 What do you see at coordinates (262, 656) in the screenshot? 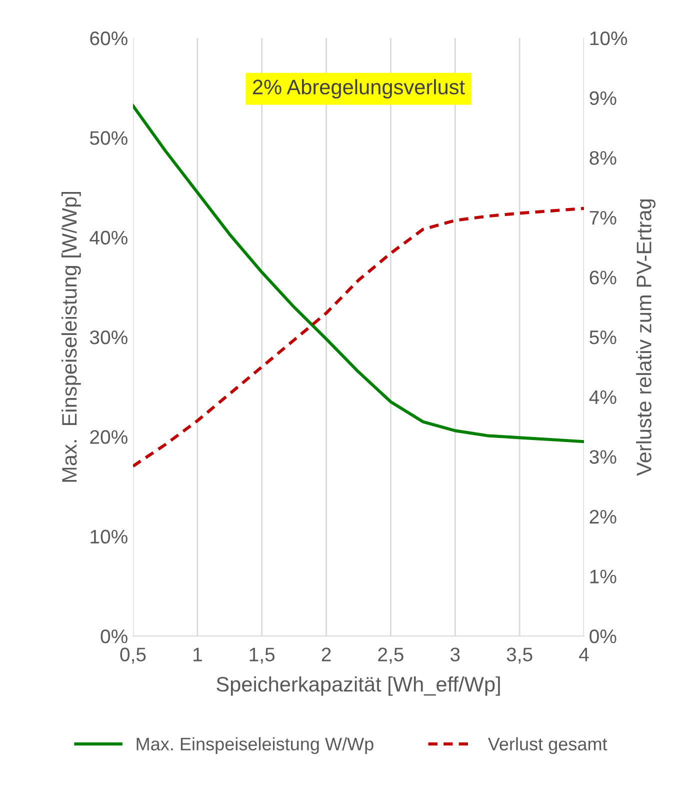
I see `x-tick-label: 1,5` at bounding box center [262, 656].